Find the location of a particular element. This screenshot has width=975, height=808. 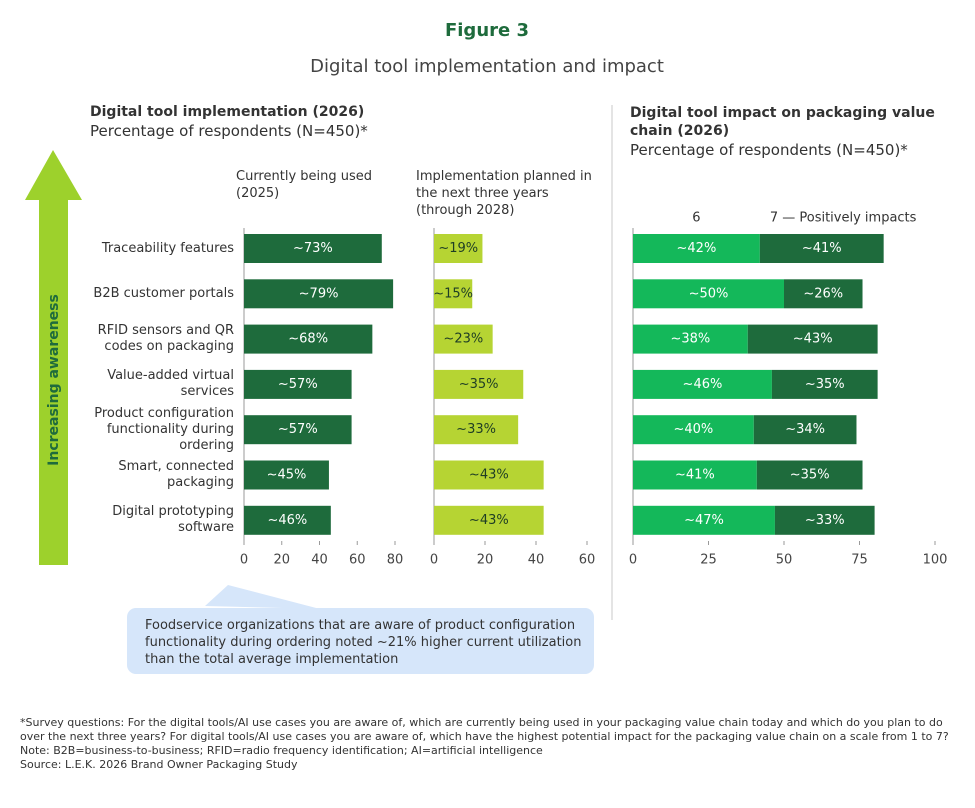

value-label: ~50% is located at coordinates (709, 293).